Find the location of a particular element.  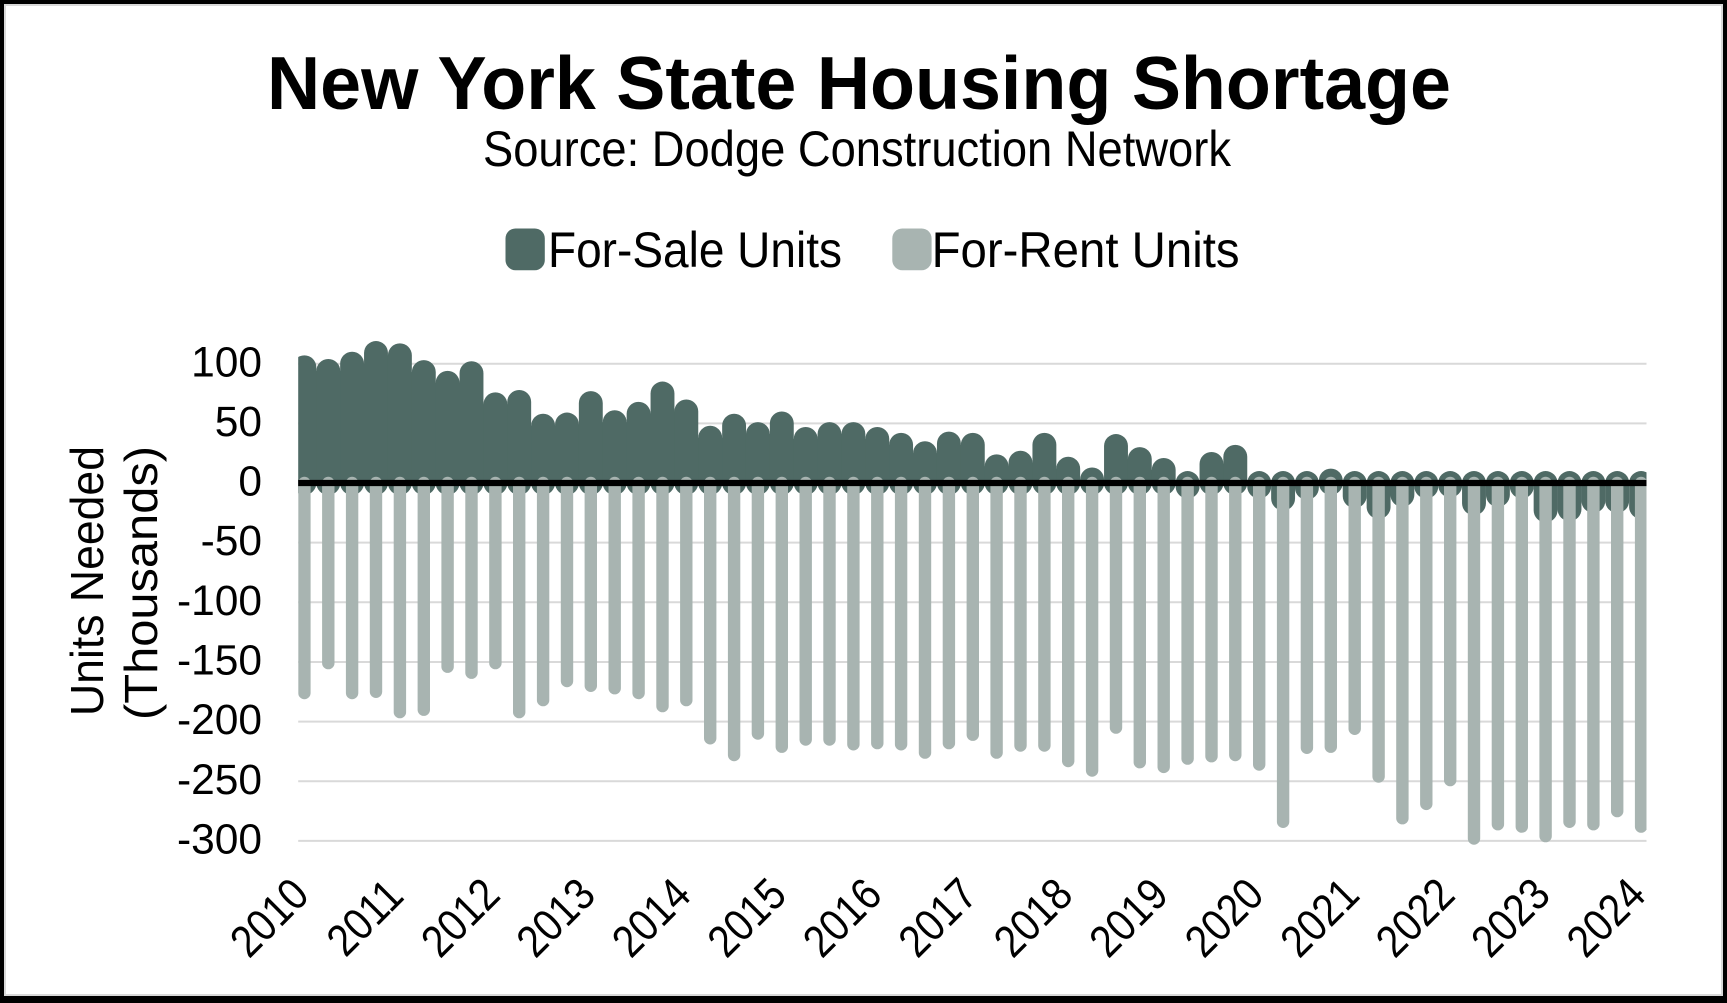

svg-text: 2019 is located at coordinates (1129, 918).